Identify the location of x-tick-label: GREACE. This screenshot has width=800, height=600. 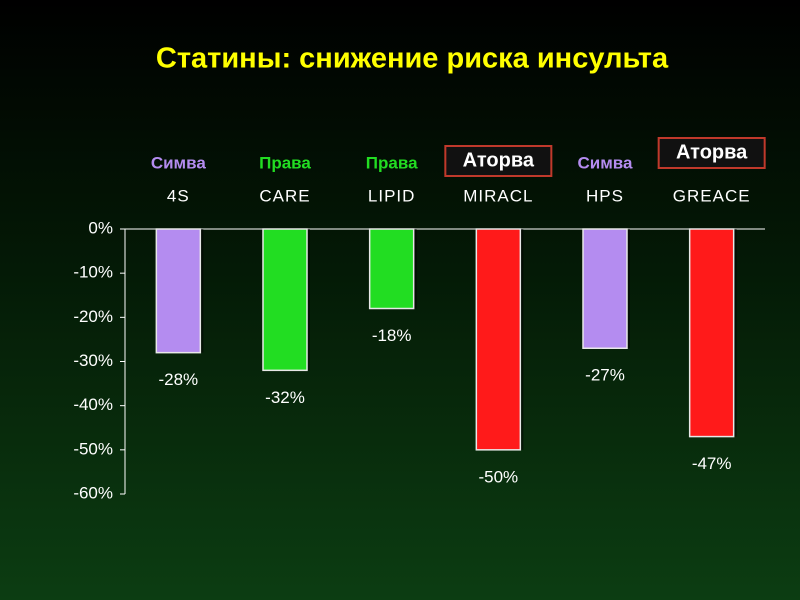
(712, 195).